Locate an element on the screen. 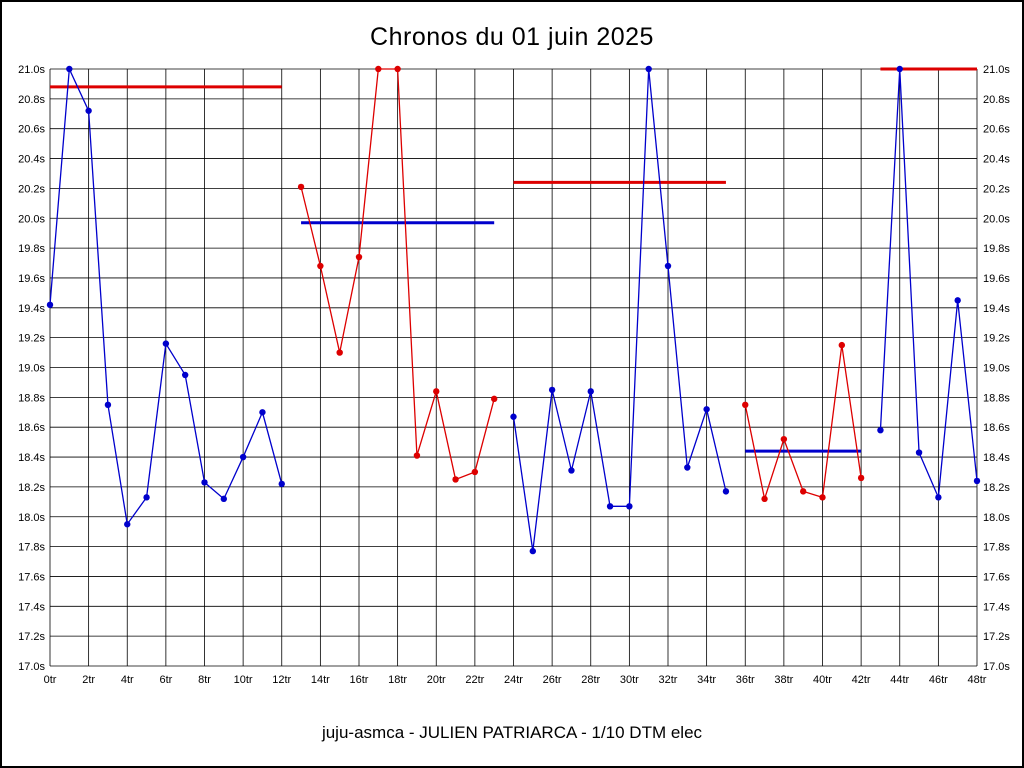  x-axis-tick-label: 8tr is located at coordinates (204, 680).